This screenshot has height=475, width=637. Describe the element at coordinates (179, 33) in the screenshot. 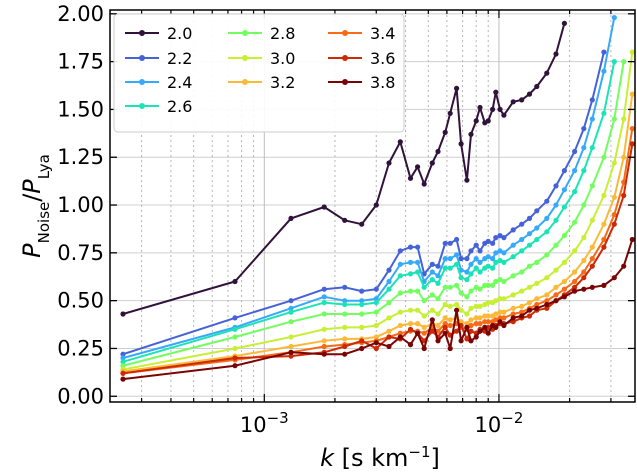

I see `legend-label: 2.0` at that location.